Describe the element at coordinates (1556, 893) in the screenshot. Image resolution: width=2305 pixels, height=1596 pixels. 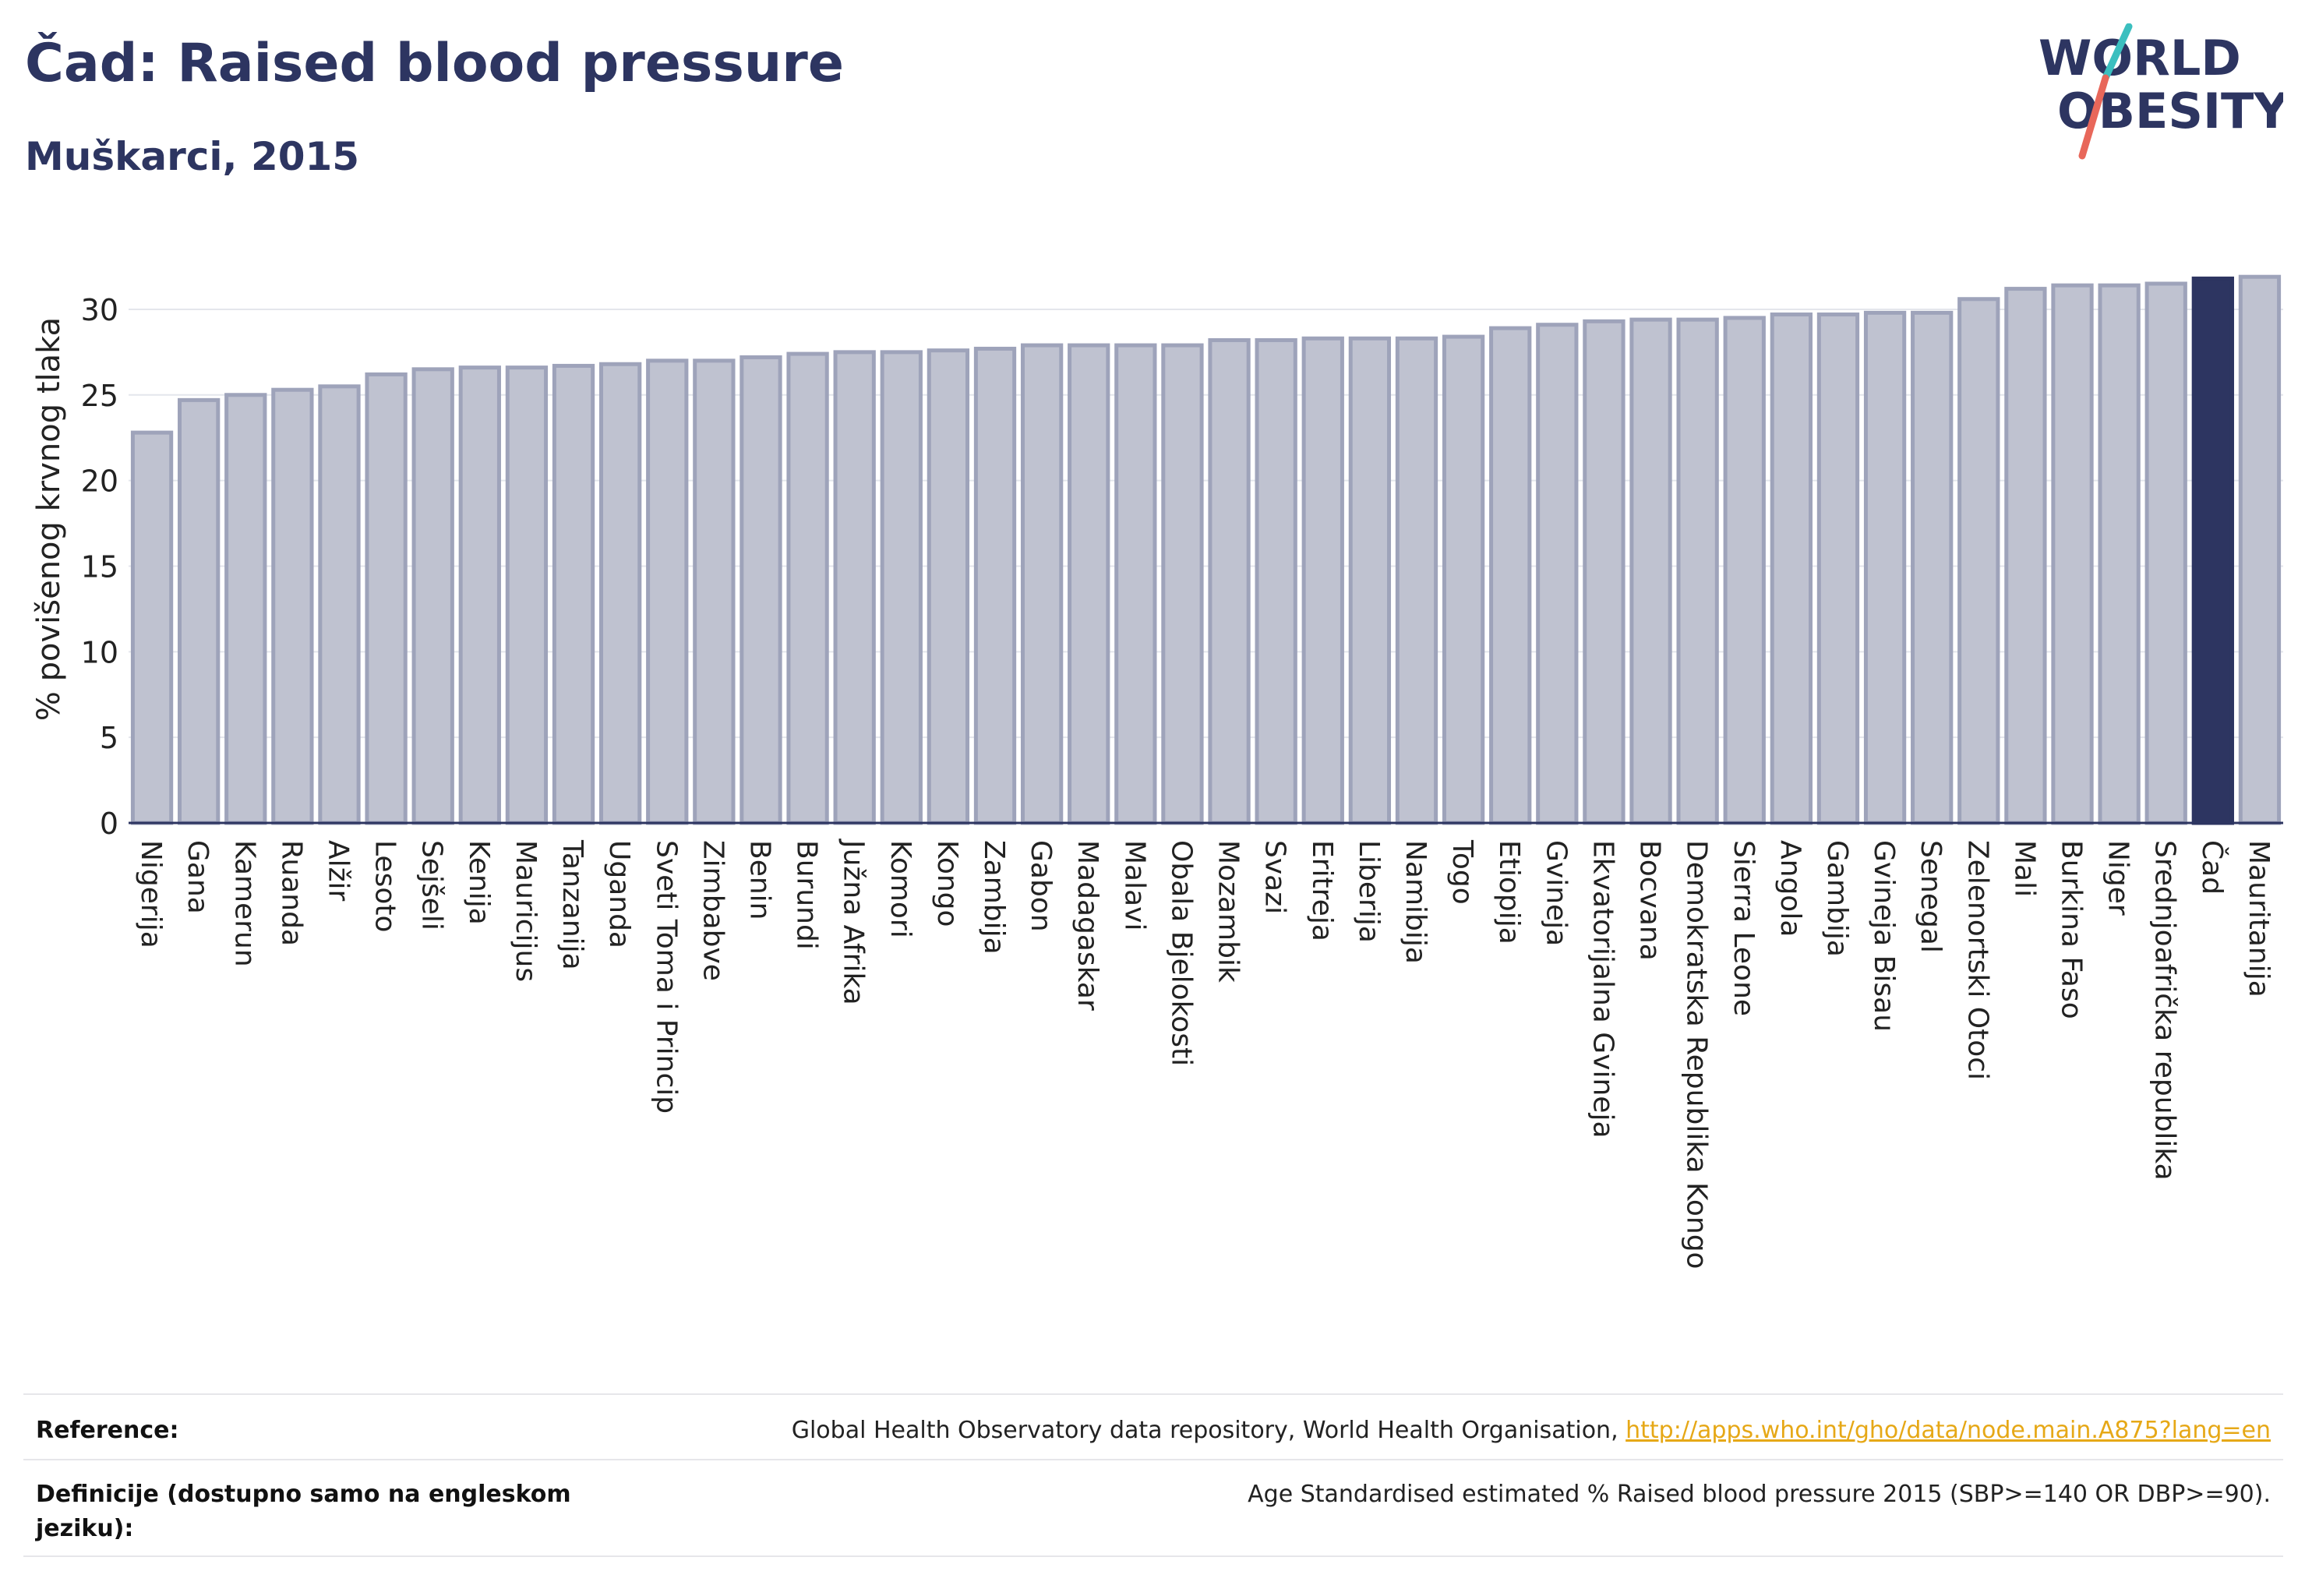
I see `x-tick-label: Gvineja` at that location.